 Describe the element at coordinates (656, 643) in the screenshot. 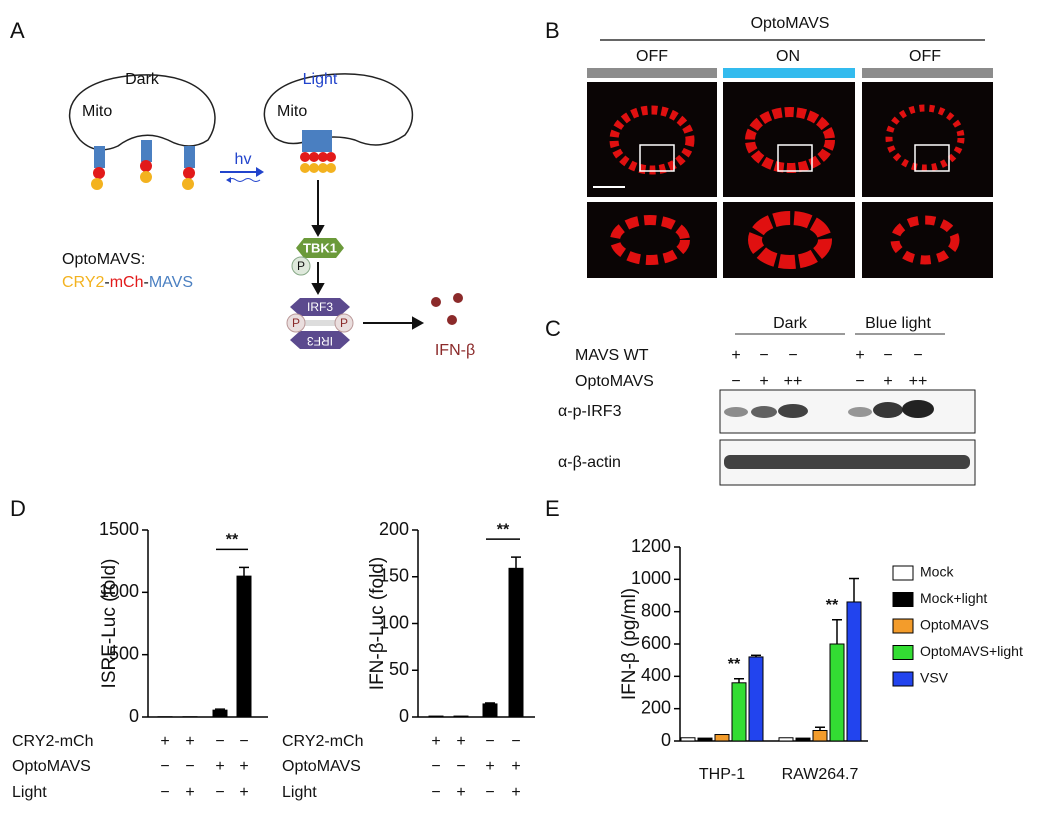

I see `y-tick-label: 600` at that location.